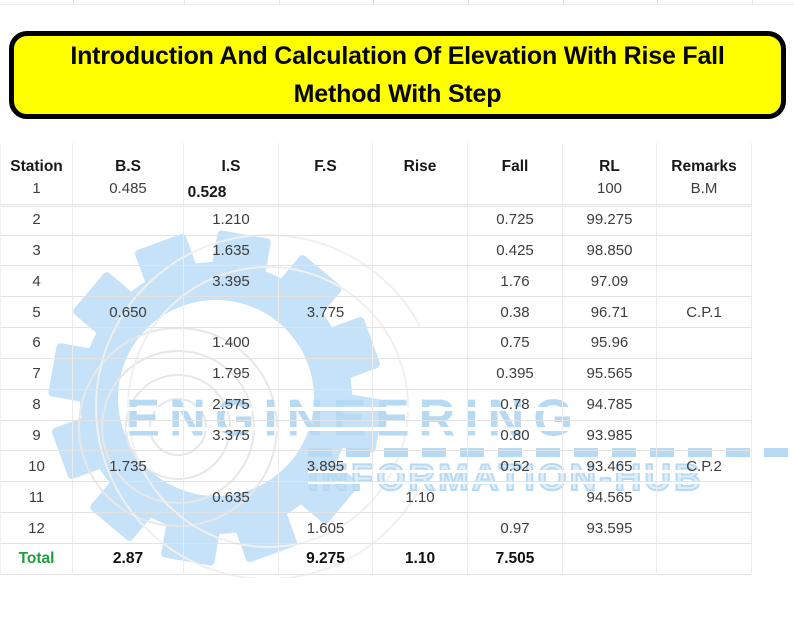  Describe the element at coordinates (231, 374) in the screenshot. I see `cell-is: 1.795` at that location.